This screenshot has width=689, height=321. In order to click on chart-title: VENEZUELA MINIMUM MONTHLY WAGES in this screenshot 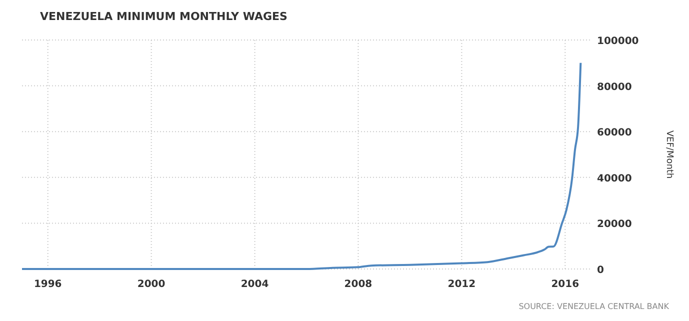, I will do `click(164, 16)`.